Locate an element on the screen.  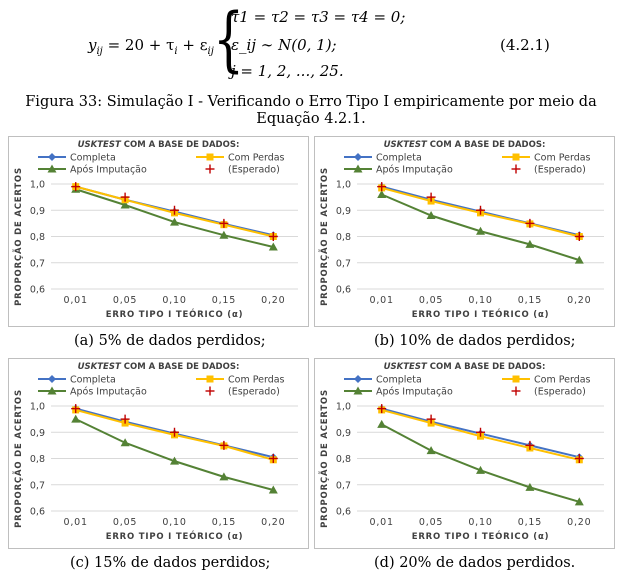
eq-sub-i: i is located at coordinates (176, 51).